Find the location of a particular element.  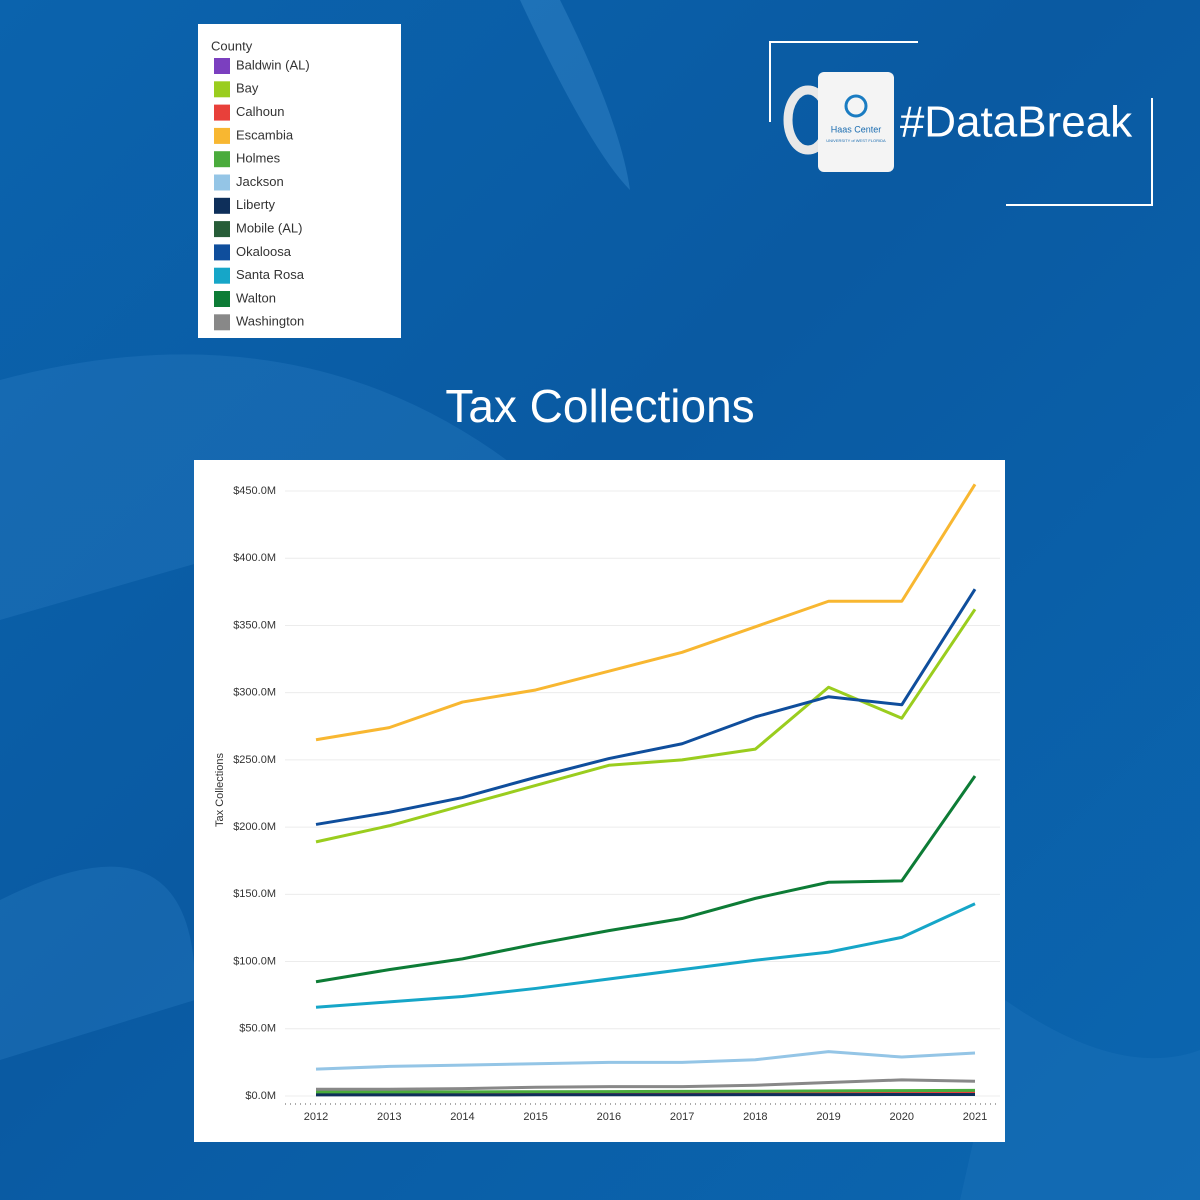

y-tick-label: $450.0M is located at coordinates (254, 491).